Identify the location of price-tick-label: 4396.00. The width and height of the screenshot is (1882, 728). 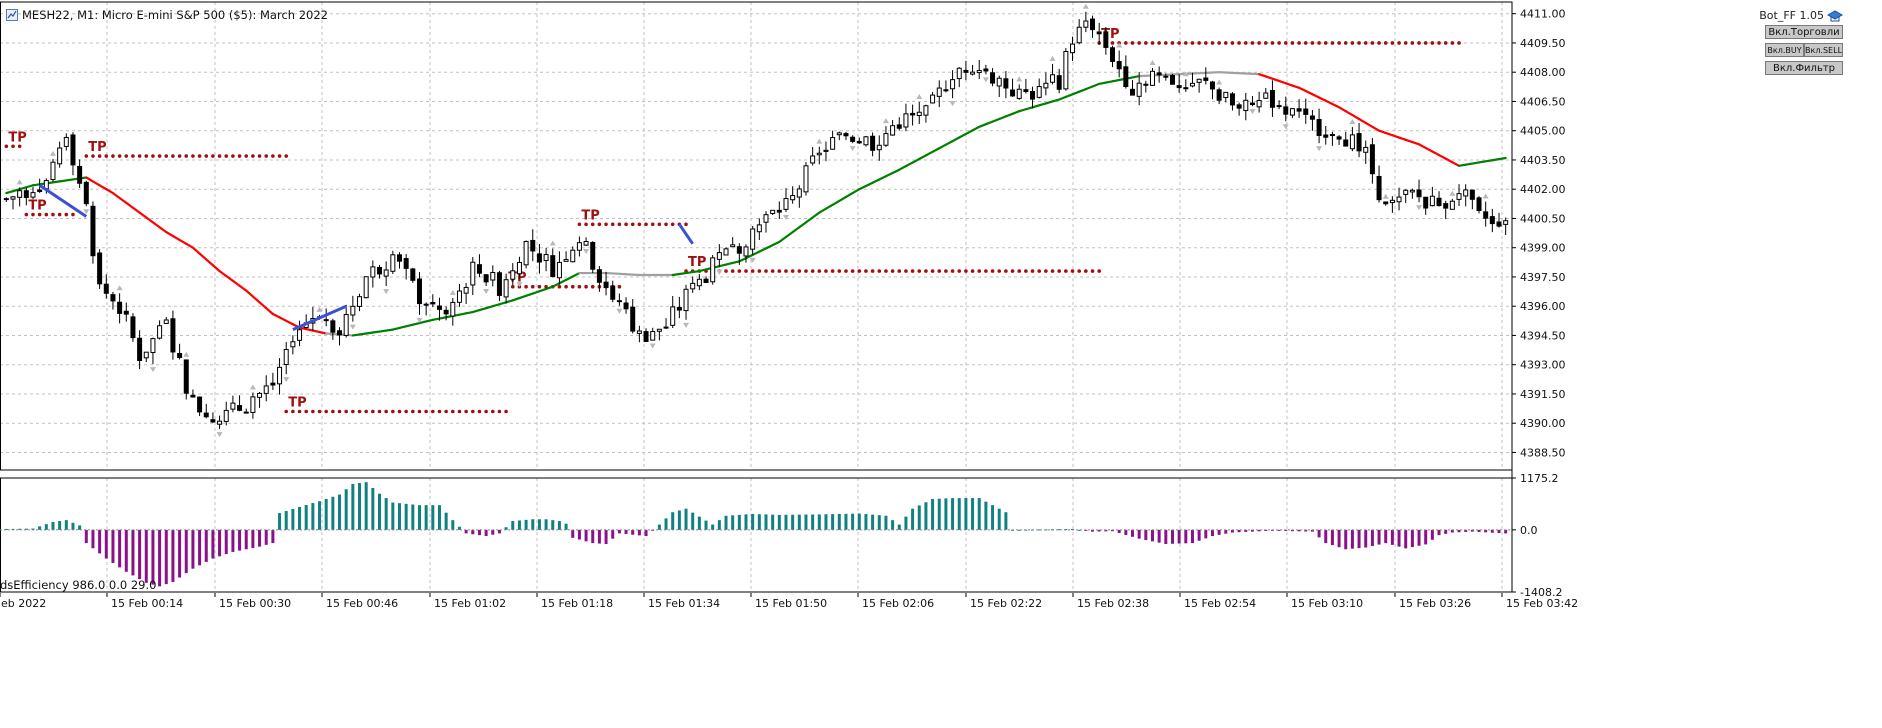
(1543, 306).